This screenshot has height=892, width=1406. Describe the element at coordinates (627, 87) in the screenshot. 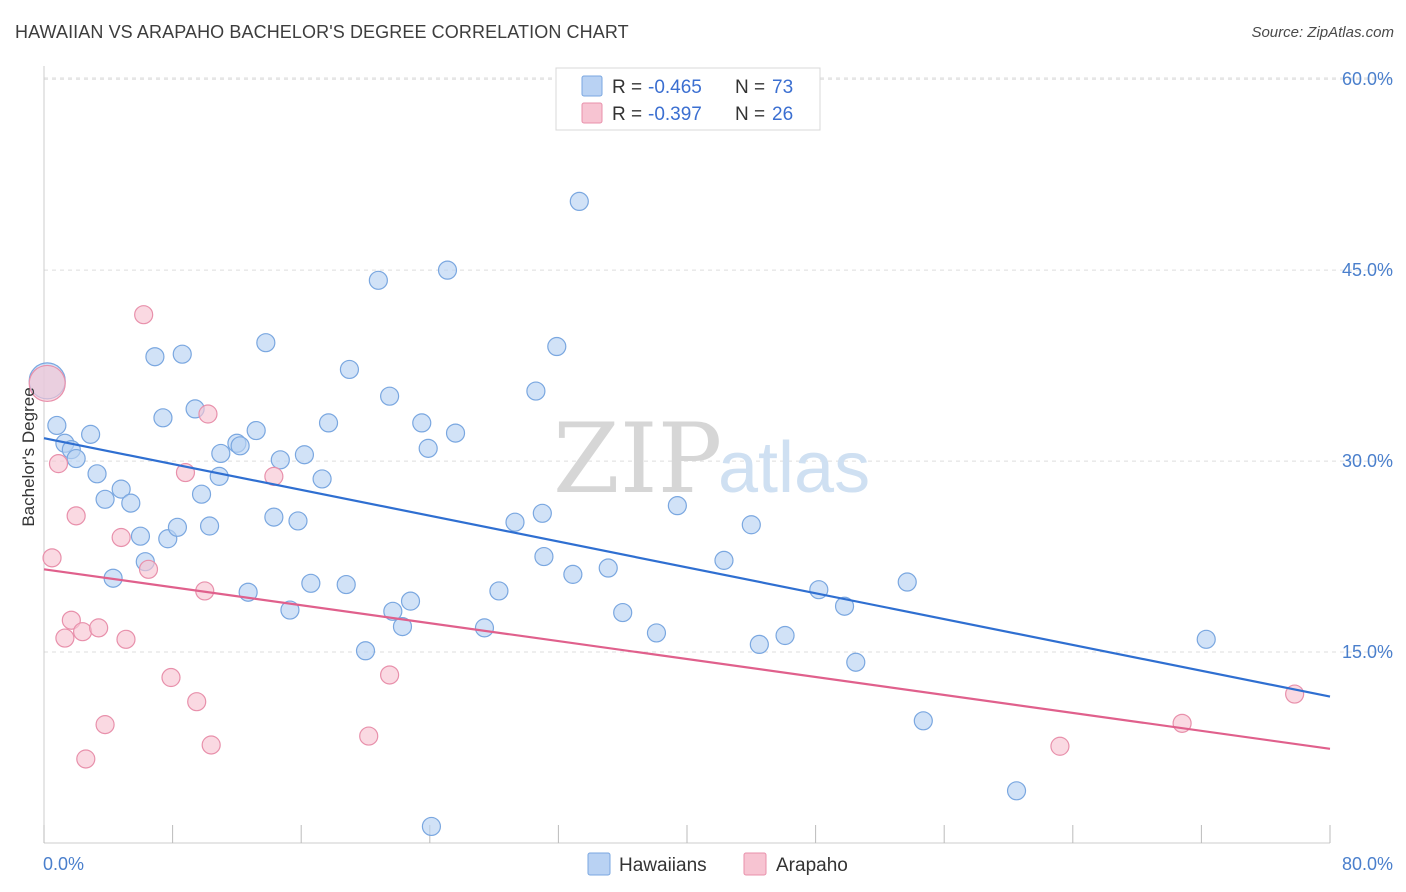

I see `legend-r-label: R =` at that location.